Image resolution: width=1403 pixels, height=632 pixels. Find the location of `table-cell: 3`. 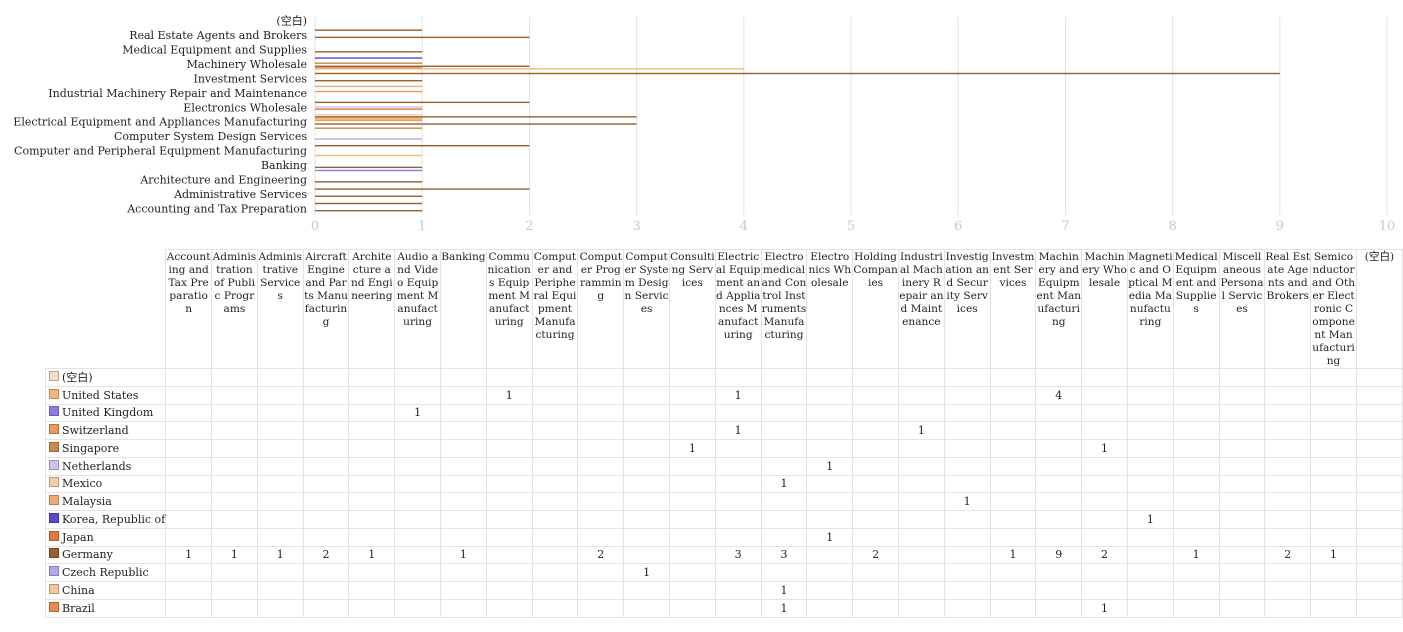

table-cell: 3 is located at coordinates (738, 555).